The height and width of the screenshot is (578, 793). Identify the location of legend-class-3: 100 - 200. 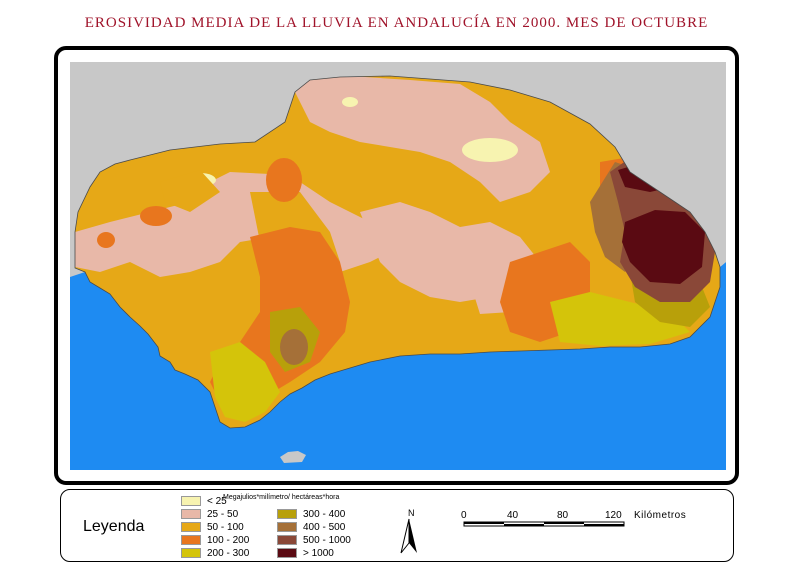
(215, 540).